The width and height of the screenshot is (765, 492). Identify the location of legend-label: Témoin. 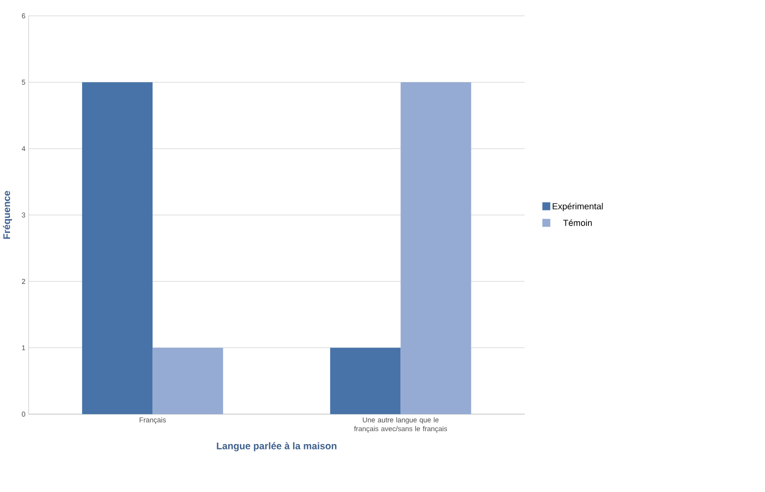
(577, 223).